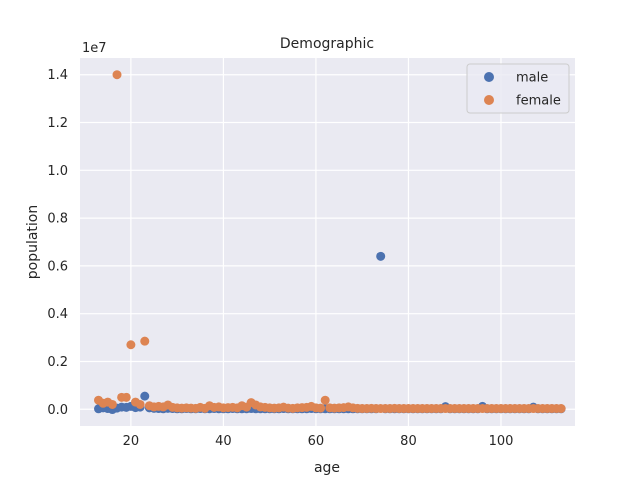 This screenshot has width=640, height=484. I want to click on x-tick-label: 80, so click(408, 441).